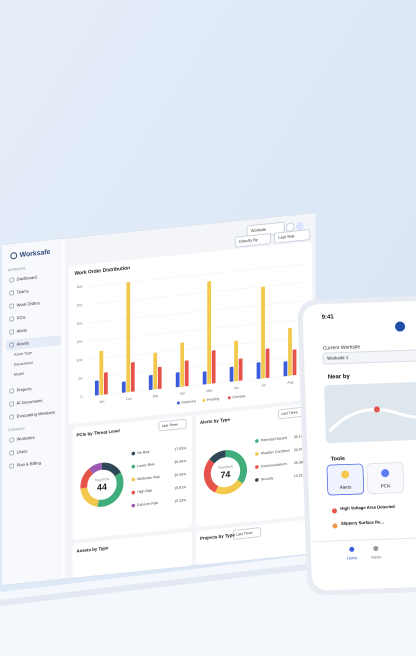 The image size is (416, 656). What do you see at coordinates (143, 452) in the screenshot?
I see `legend-label: No Risk` at bounding box center [143, 452].